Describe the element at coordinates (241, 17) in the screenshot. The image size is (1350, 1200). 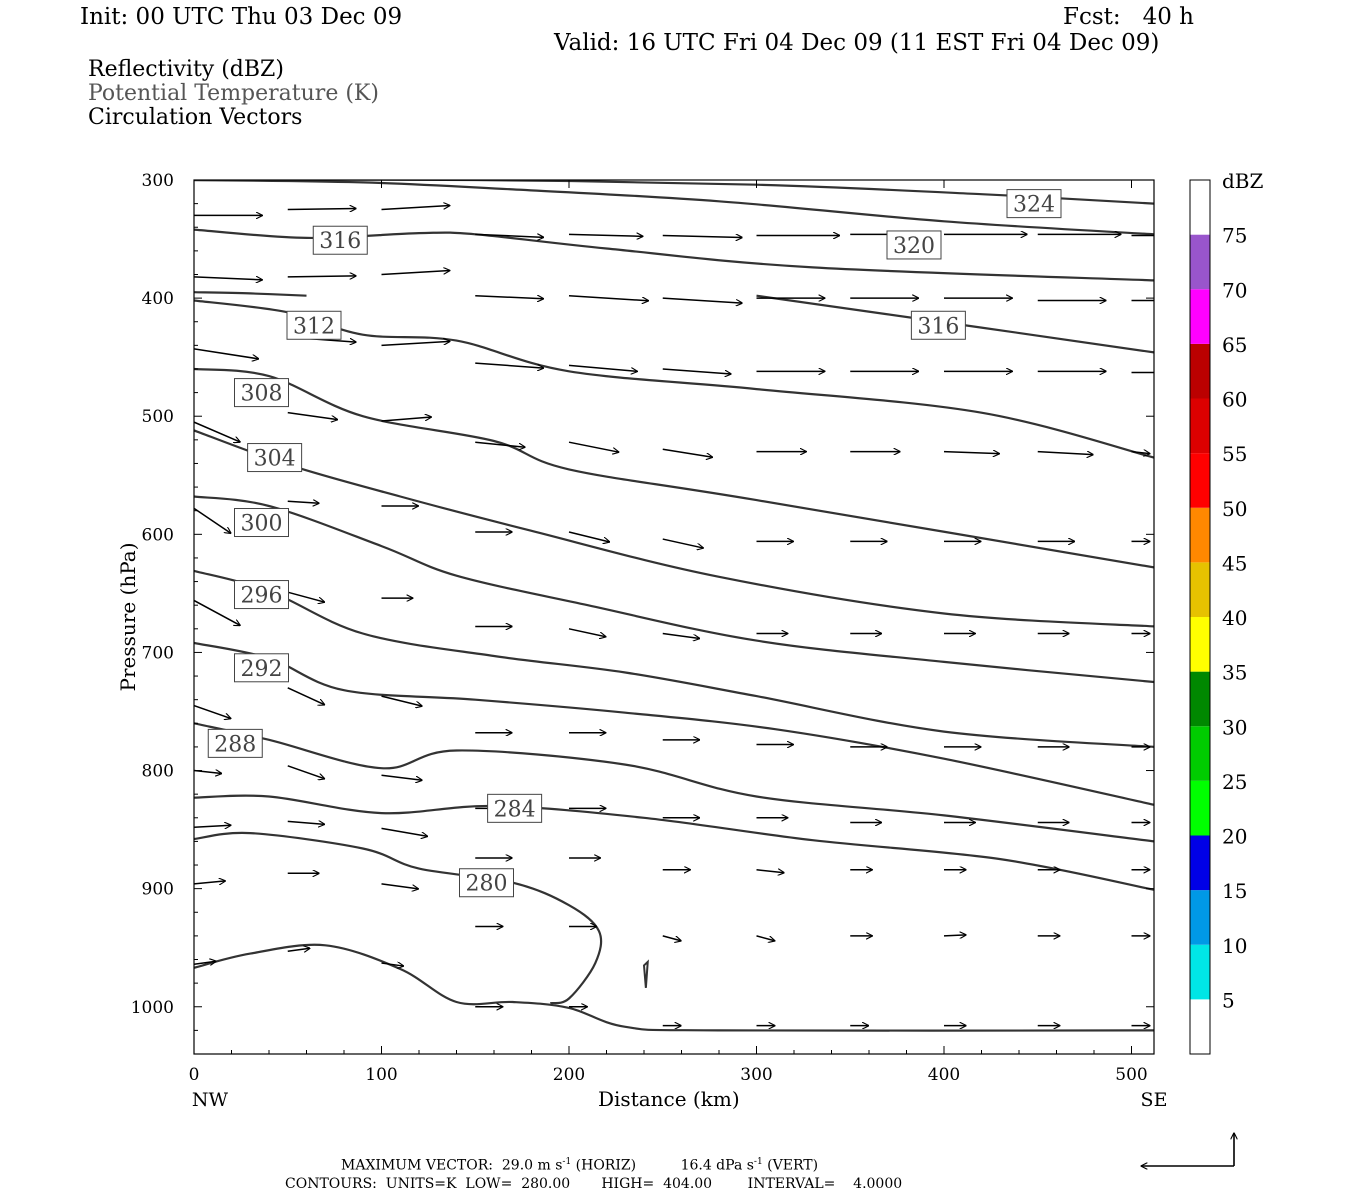
I see `init-time: Init: 00 UTC Thu 03 Dec 09` at that location.